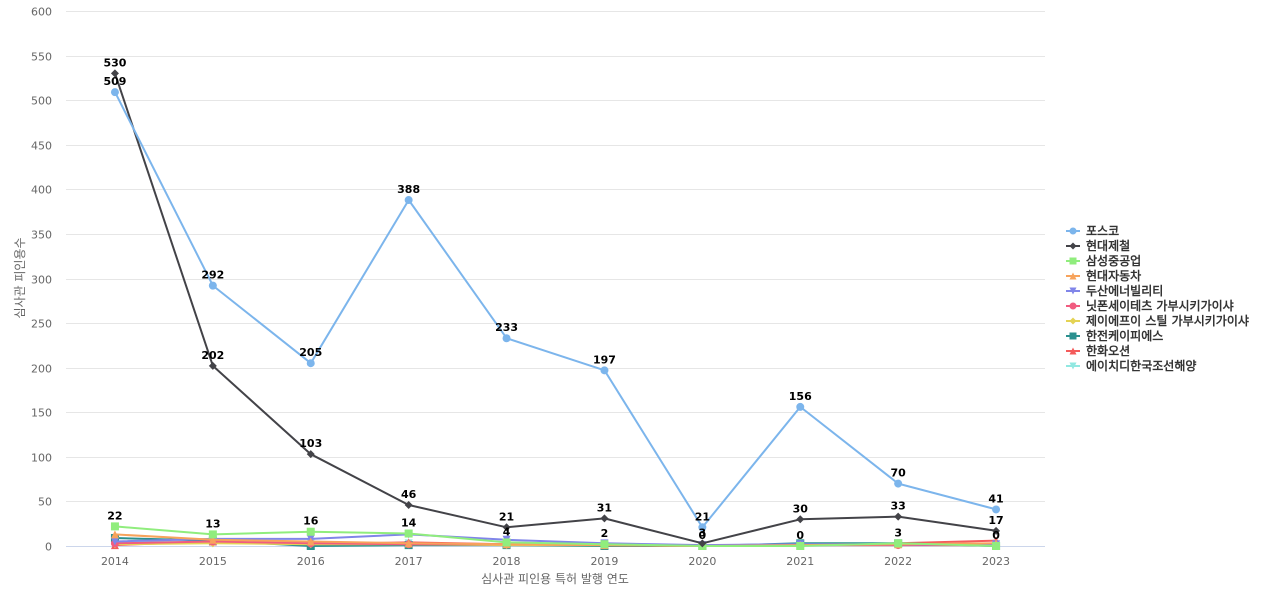 This screenshot has width=1280, height=600. What do you see at coordinates (311, 521) in the screenshot?
I see `data-label: 16` at bounding box center [311, 521].